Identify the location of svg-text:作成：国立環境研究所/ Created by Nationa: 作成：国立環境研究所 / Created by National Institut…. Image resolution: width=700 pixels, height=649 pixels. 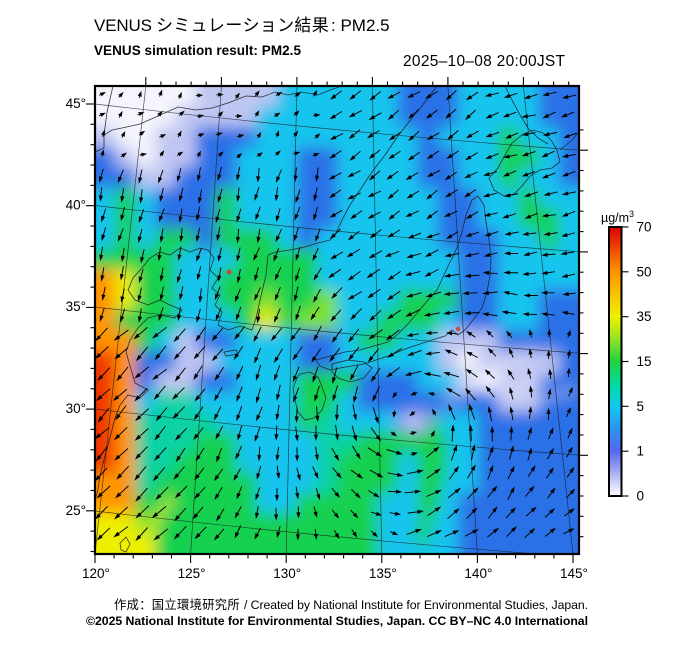
(351, 604).